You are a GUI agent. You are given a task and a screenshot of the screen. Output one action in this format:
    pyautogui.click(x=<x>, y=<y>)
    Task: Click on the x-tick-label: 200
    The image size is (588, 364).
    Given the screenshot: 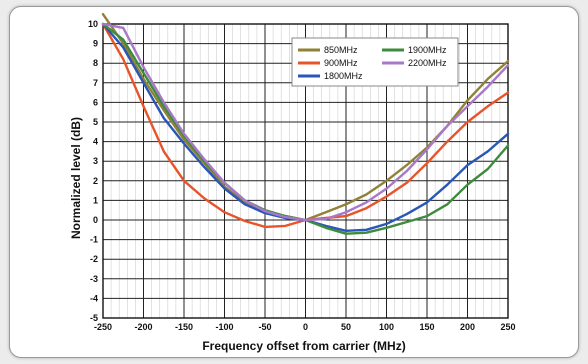 What is the action you would take?
    pyautogui.click(x=467, y=327)
    